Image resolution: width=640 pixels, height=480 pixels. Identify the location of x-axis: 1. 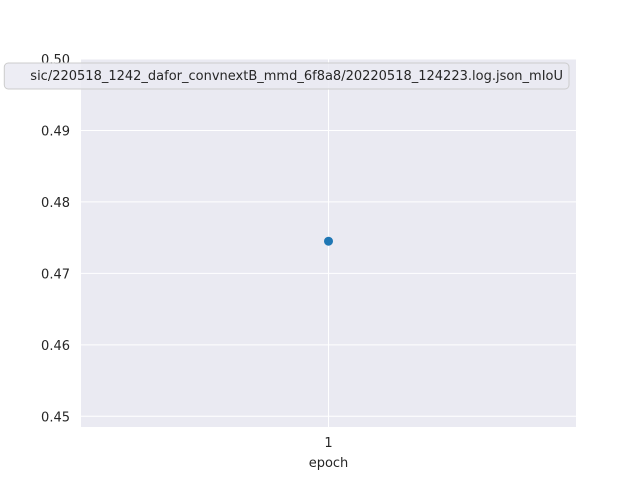
(328, 443).